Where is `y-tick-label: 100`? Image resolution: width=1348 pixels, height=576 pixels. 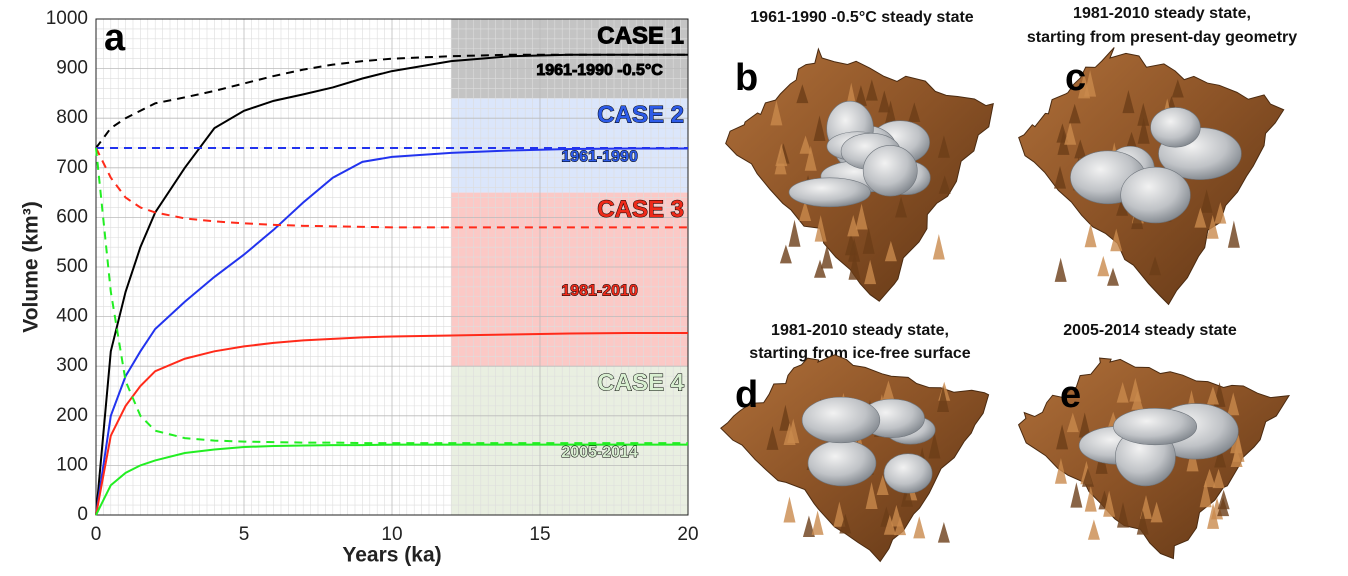
y-tick-label: 100 is located at coordinates (72, 464).